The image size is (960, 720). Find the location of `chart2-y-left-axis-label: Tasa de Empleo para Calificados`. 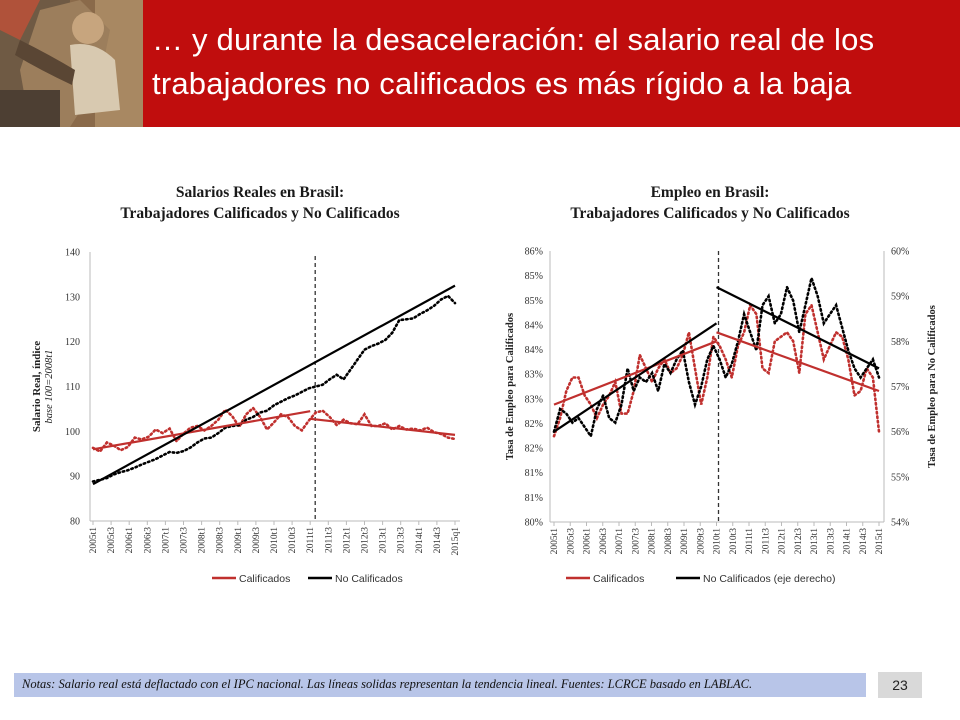

chart2-y-left-axis-label: Tasa de Empleo para Calificados is located at coordinates (510, 386).